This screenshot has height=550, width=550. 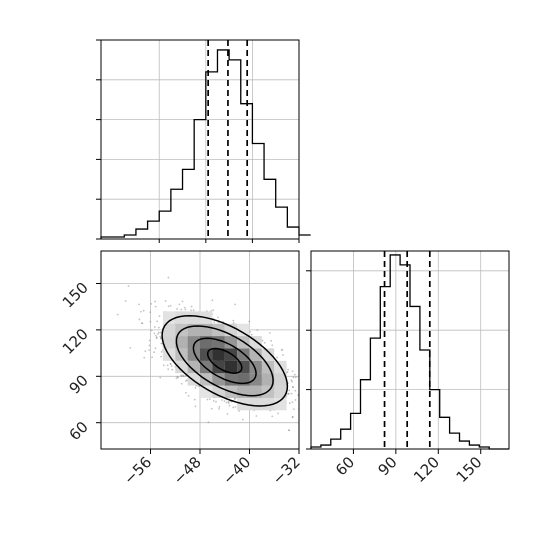 I want to click on joint-x-tick-label: −48, so click(x=187, y=470).